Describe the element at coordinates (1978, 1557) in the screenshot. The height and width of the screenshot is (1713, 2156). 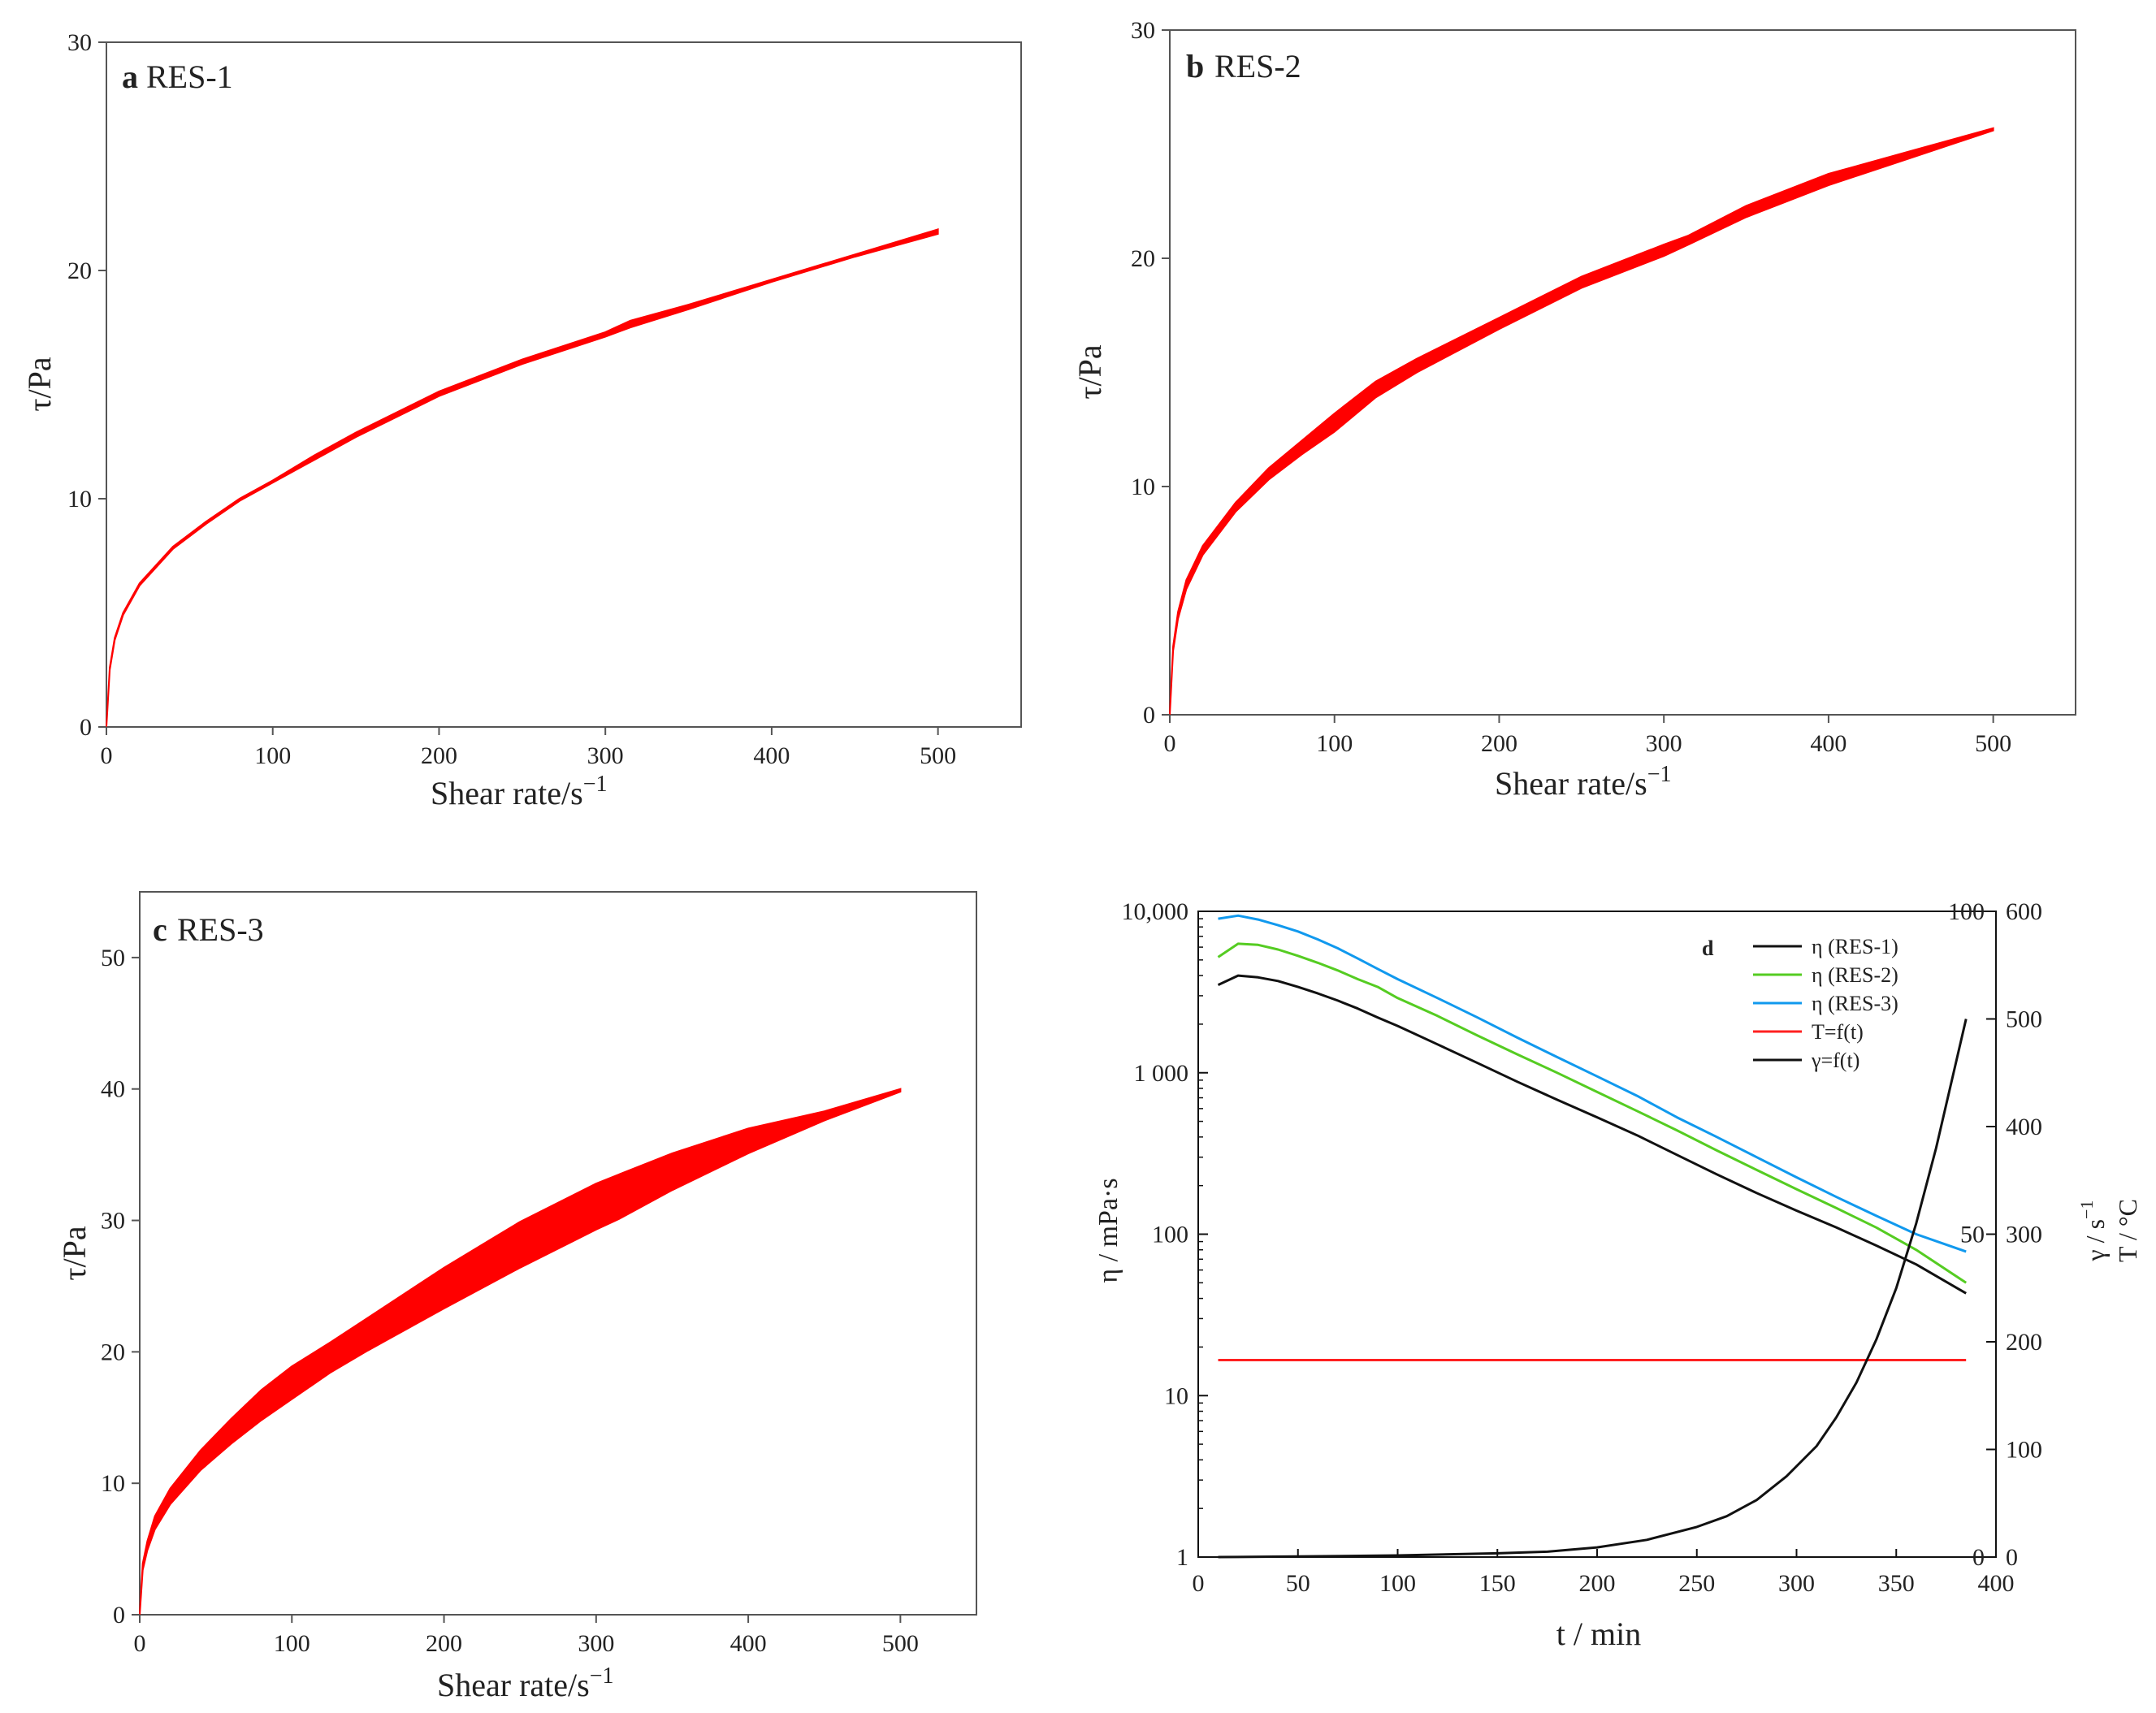
I see `y-right-temperature-tick-label: 0` at that location.